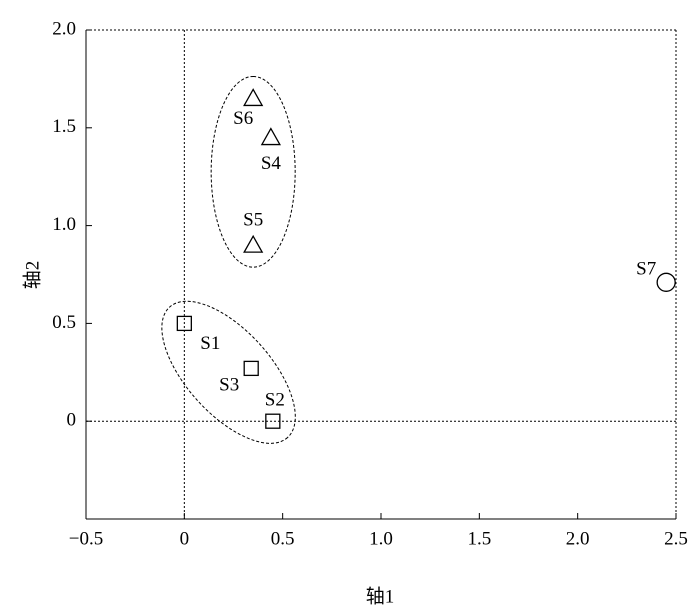 This screenshot has height=612, width=700. Describe the element at coordinates (243, 118) in the screenshot. I see `point-label: S6` at that location.